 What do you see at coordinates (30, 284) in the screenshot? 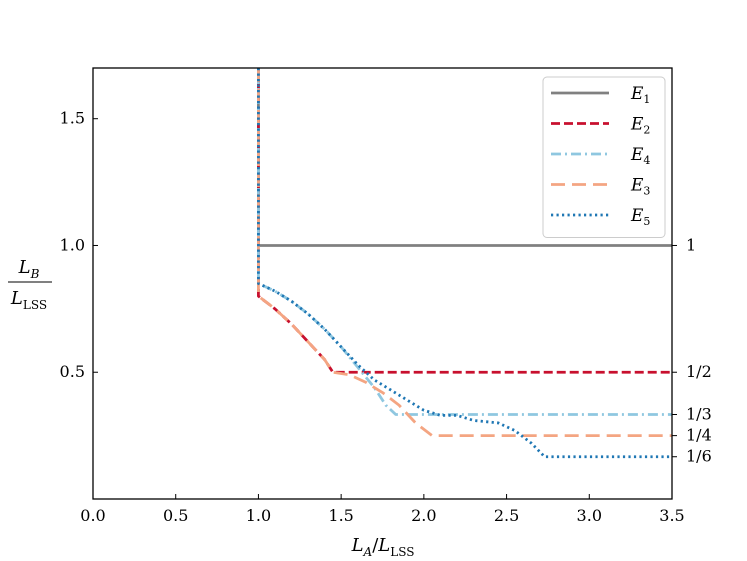
I see `y-axis-label: LB LLSS` at bounding box center [30, 284].